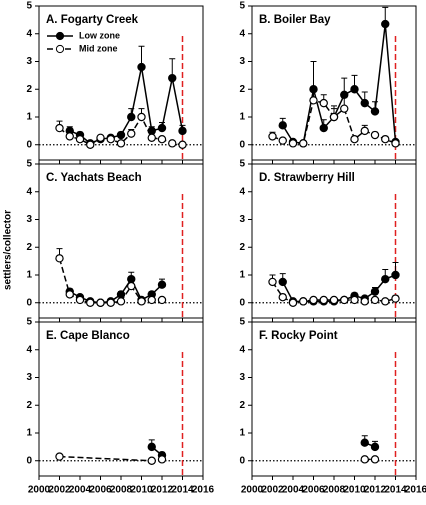  Describe the element at coordinates (88, 336) in the screenshot. I see `panel-title: E. Cape Blanco` at that location.